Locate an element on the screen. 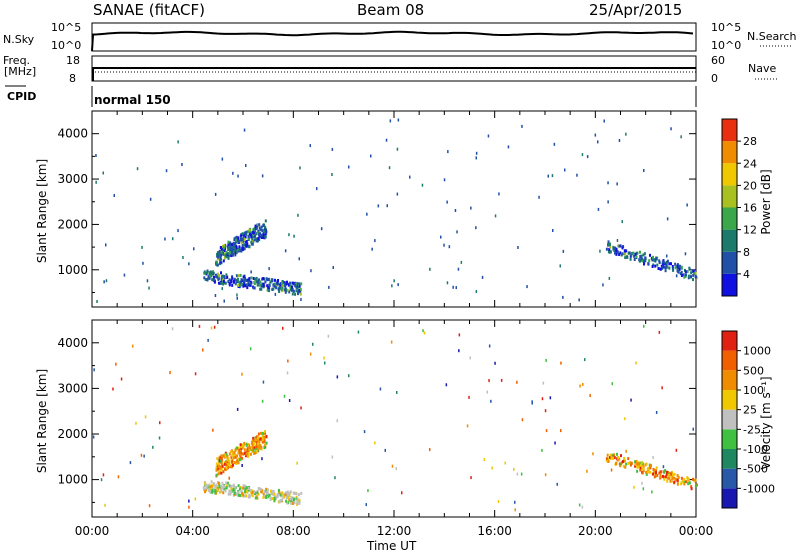  power-colorbar-label: Power [dB] is located at coordinates (766, 202).